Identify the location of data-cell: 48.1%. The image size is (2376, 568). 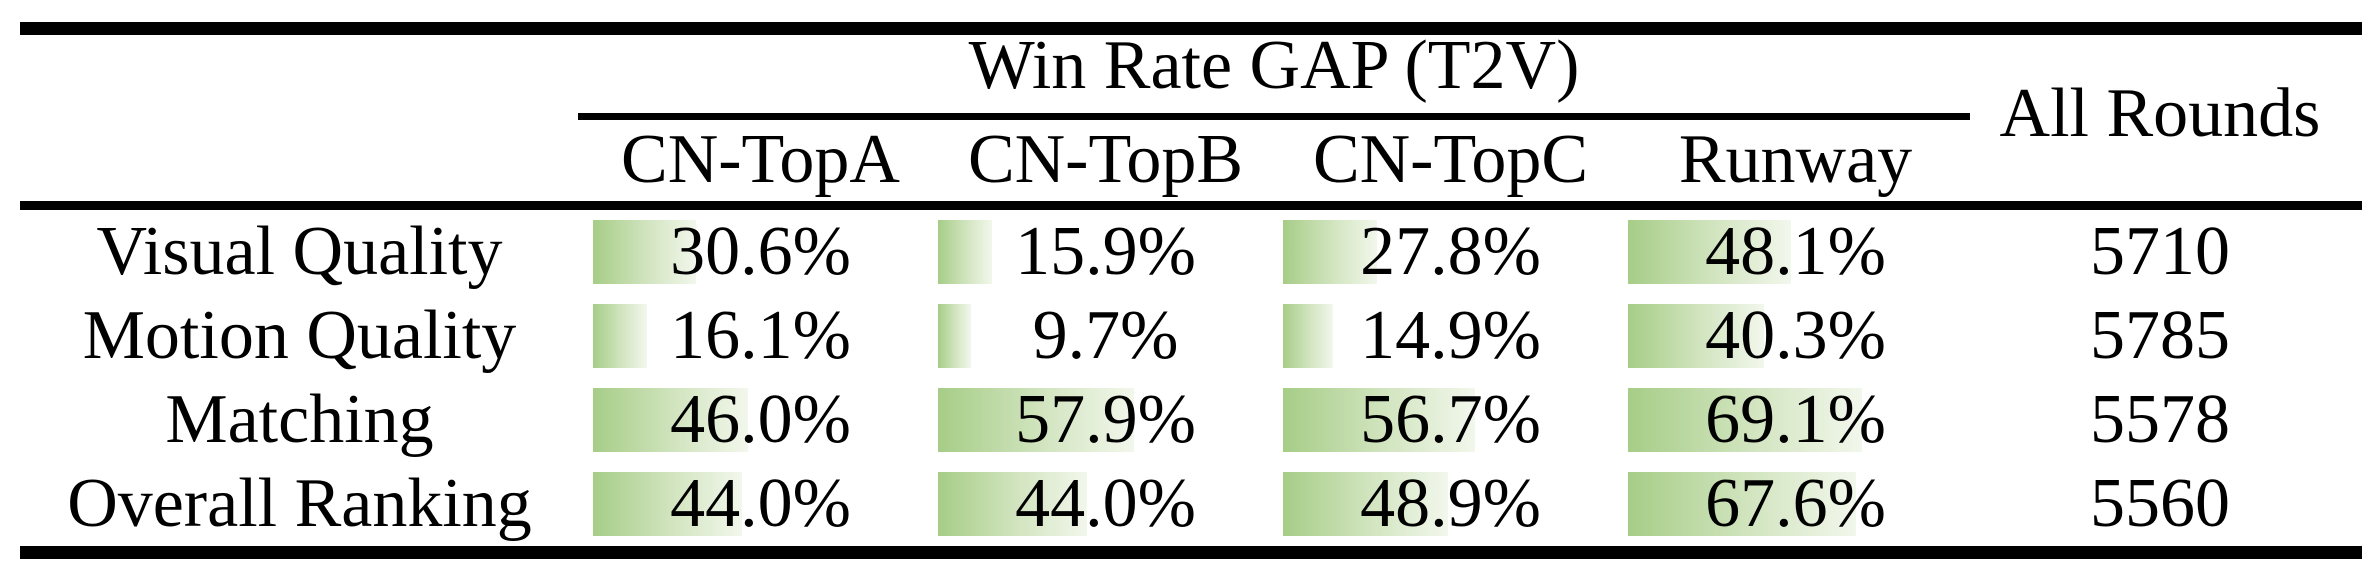
(1795, 252).